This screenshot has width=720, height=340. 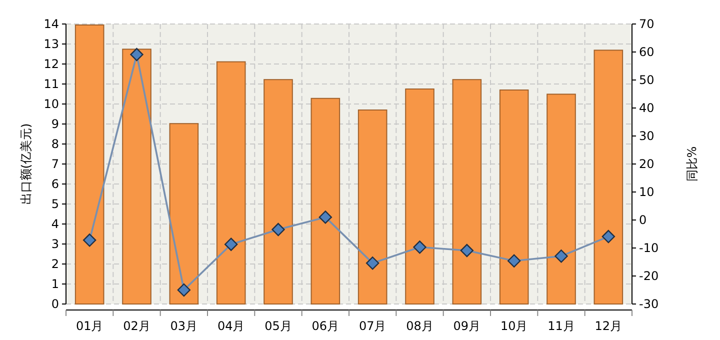 What do you see at coordinates (51, 24) in the screenshot?
I see `y-tick-label: 14` at bounding box center [51, 24].